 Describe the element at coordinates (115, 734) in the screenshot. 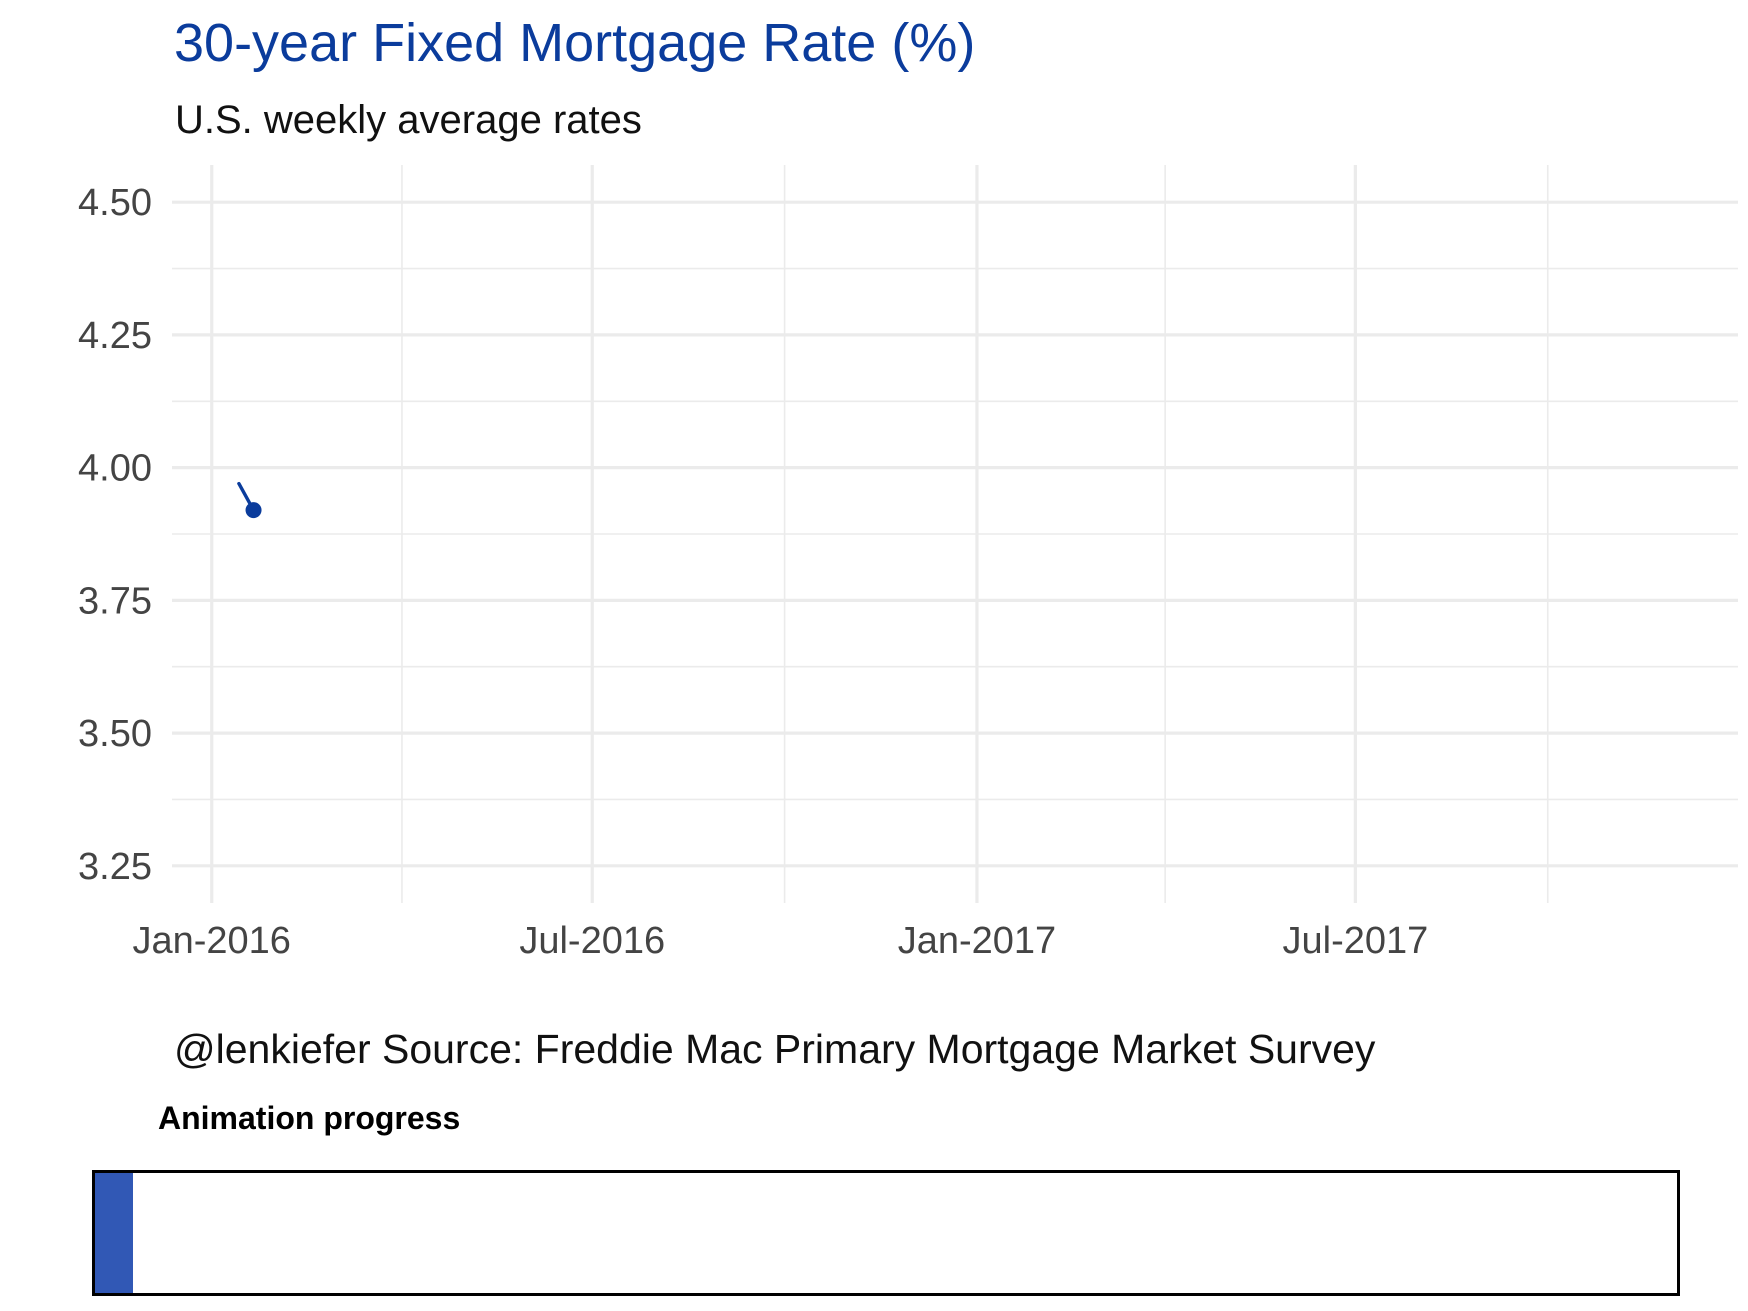

I see `y-tick-label: 3.50` at that location.